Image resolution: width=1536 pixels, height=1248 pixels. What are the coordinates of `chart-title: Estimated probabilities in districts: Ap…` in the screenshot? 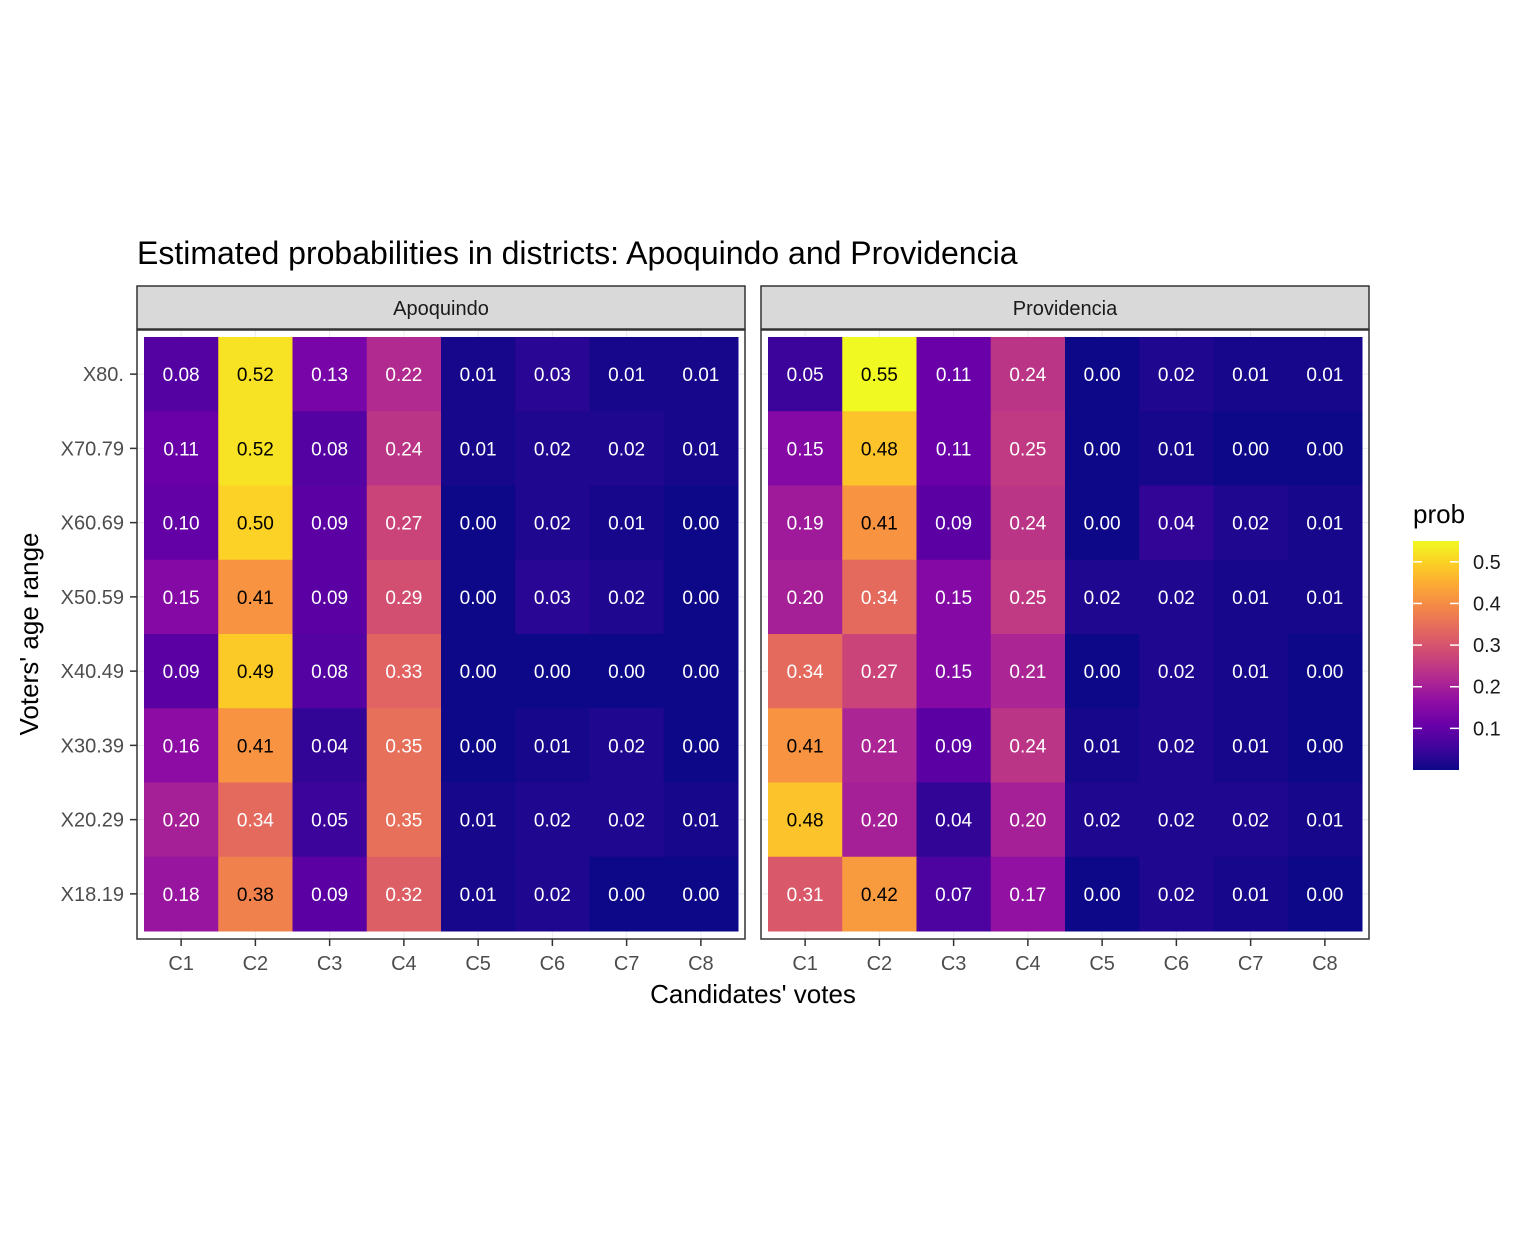 It's located at (577, 253).